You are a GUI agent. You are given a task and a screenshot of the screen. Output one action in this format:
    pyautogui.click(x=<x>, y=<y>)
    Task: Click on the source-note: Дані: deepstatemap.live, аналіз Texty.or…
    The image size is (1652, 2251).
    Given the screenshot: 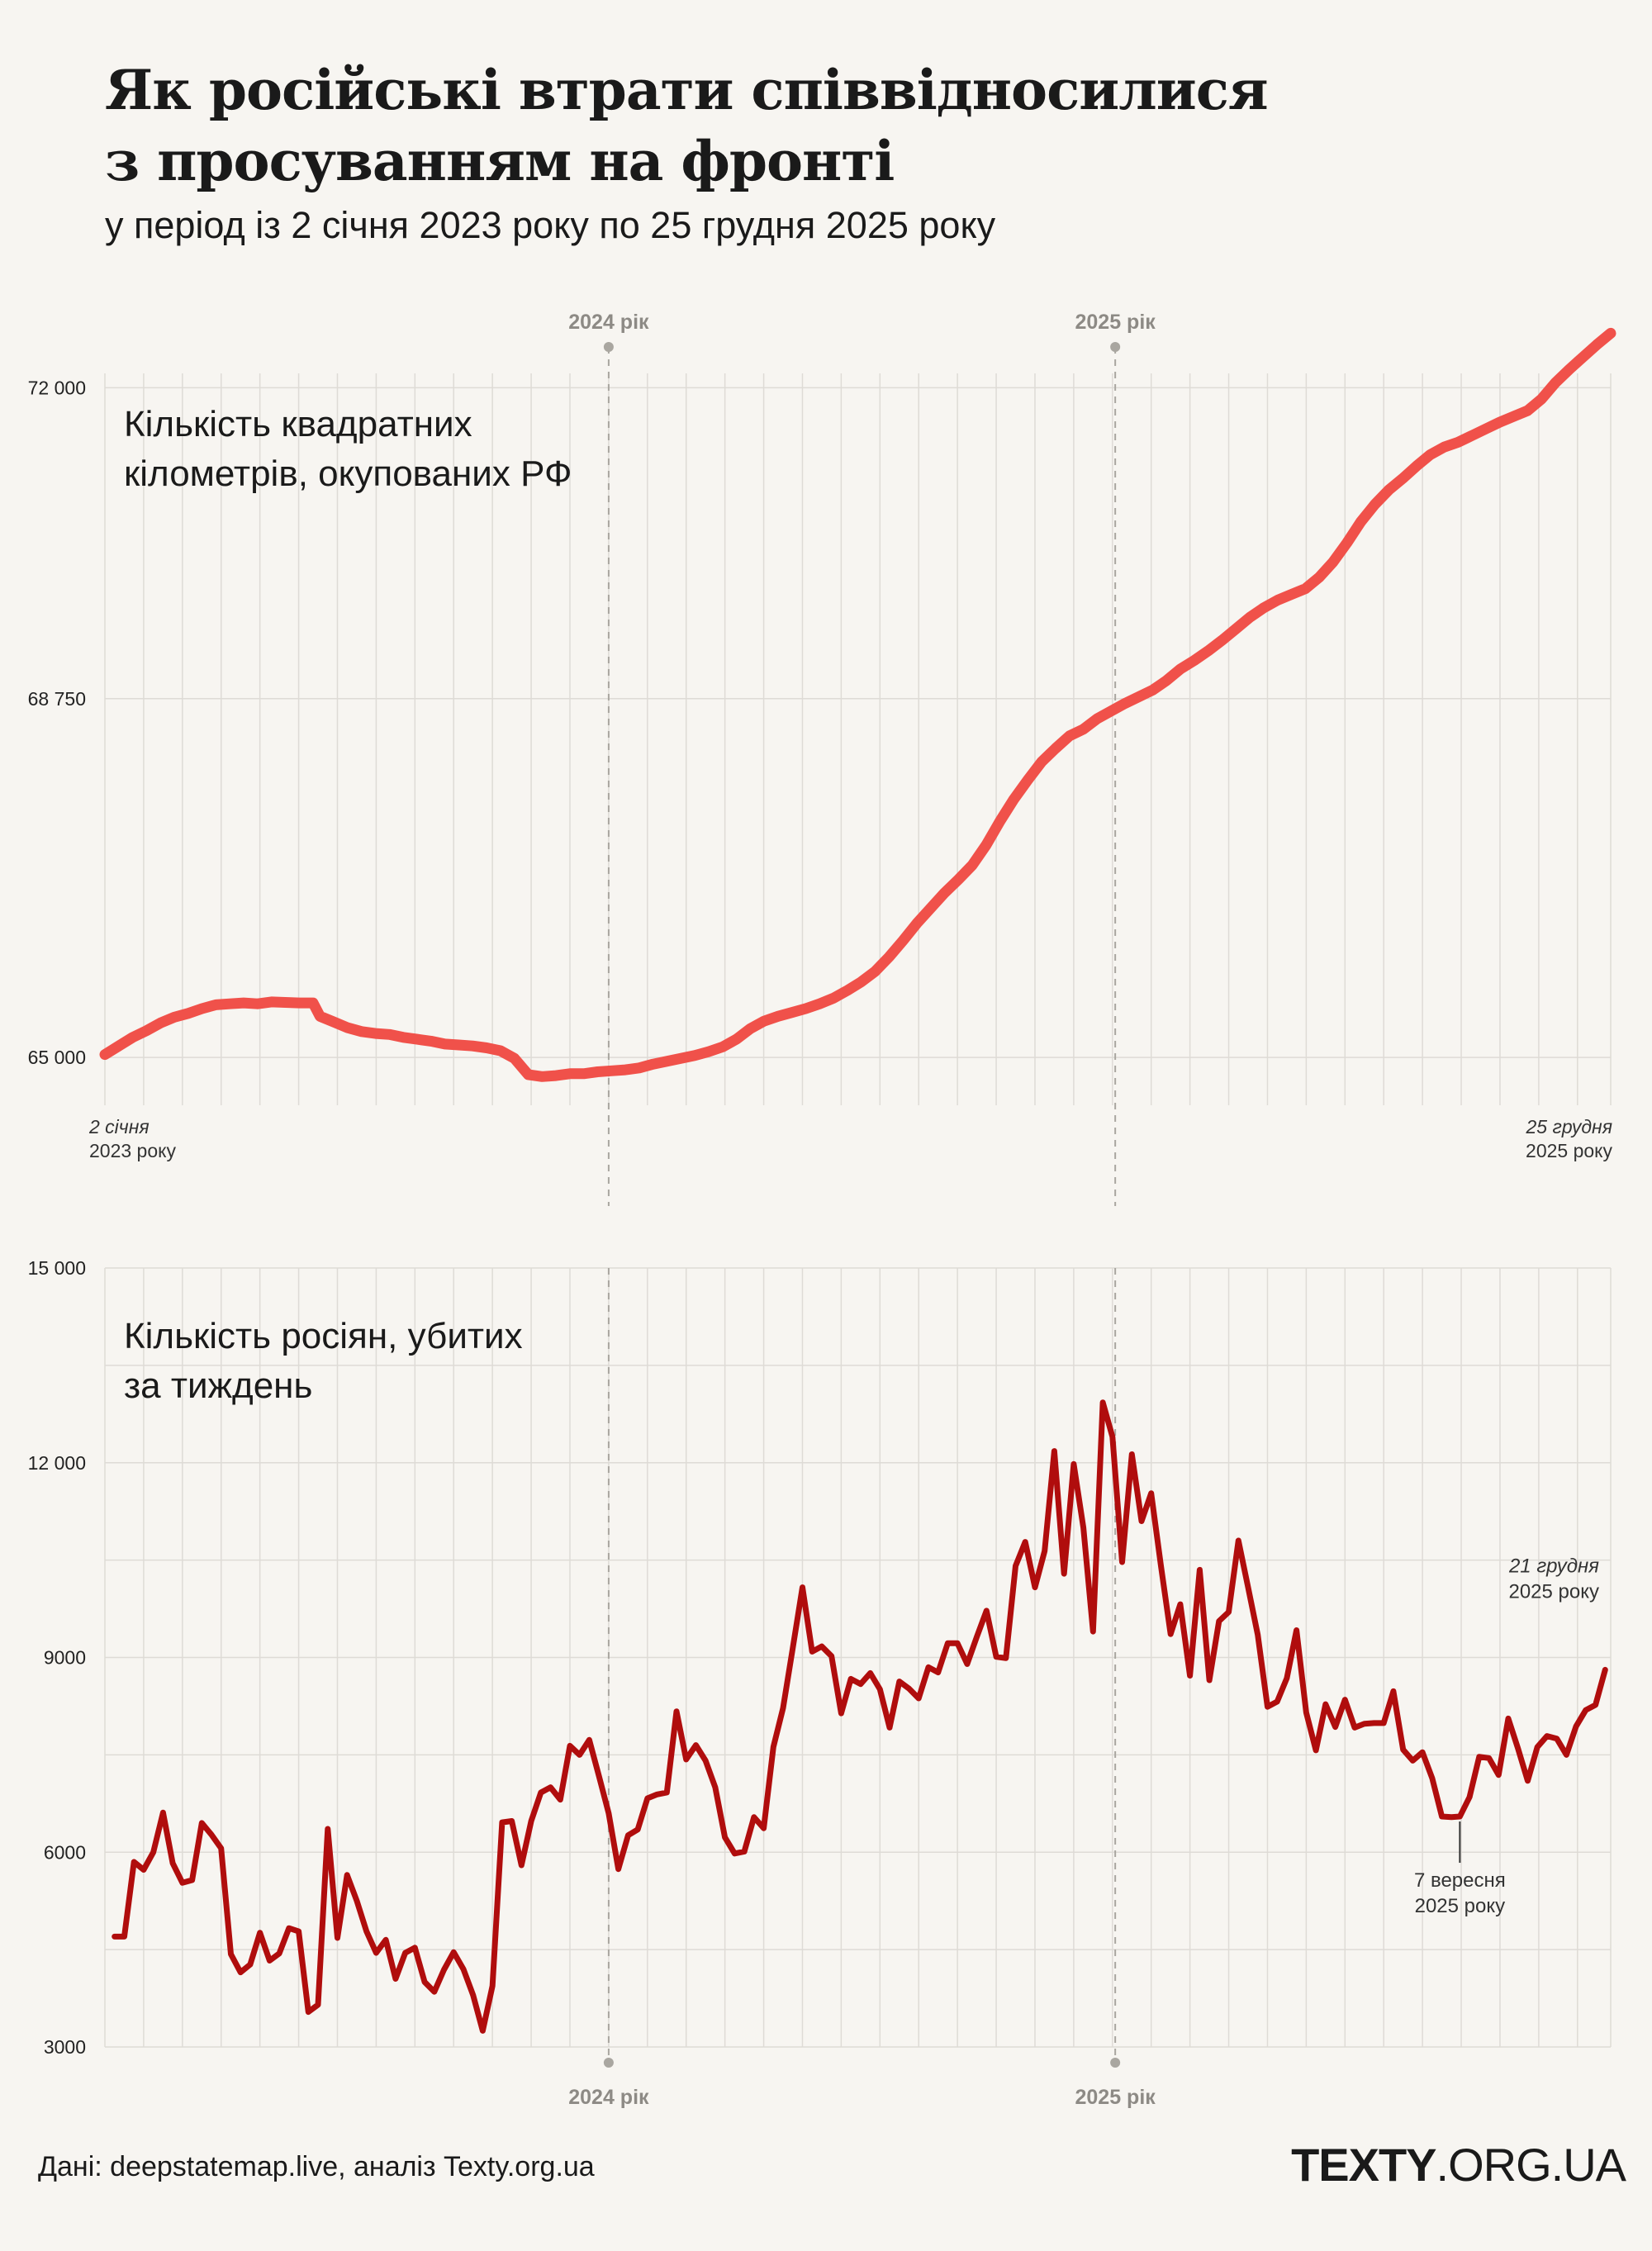 What is the action you would take?
    pyautogui.click(x=316, y=2166)
    